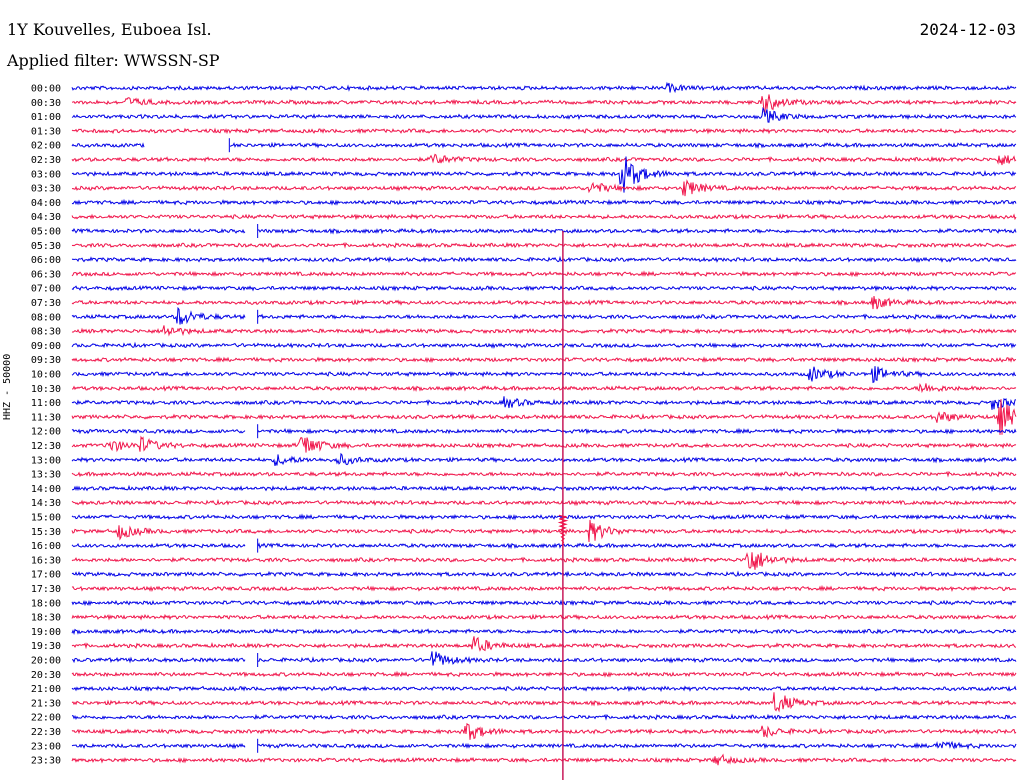  What do you see at coordinates (46, 575) in the screenshot?
I see `row-time-label: 17:00` at bounding box center [46, 575].